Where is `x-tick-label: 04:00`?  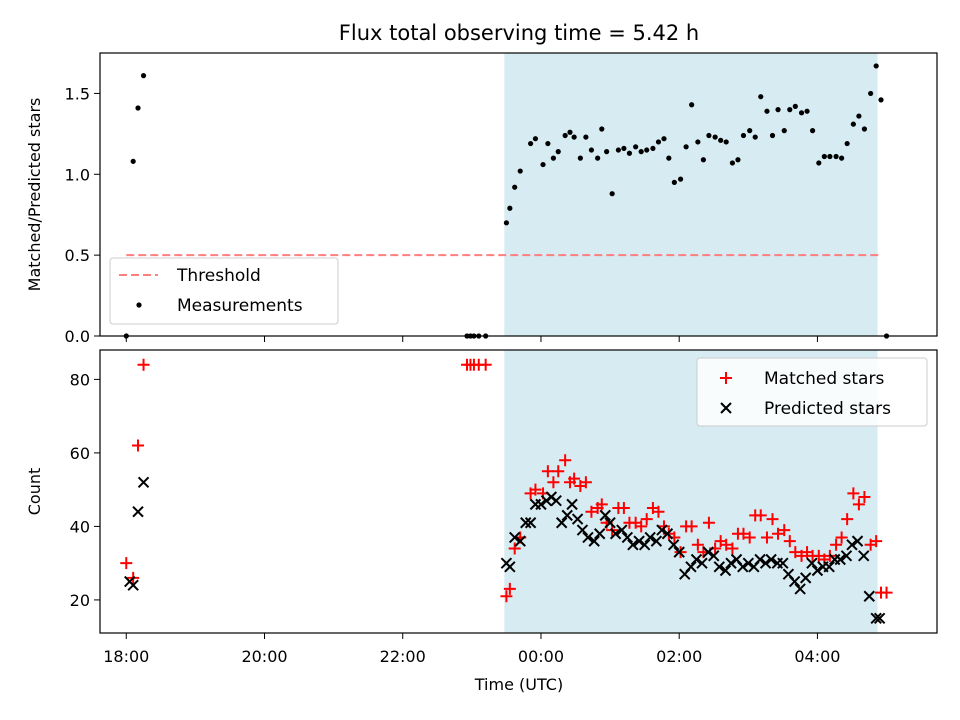
x-tick-label: 04:00 is located at coordinates (817, 656).